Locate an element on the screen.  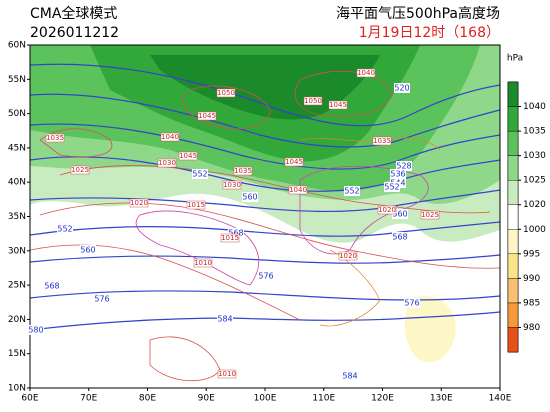
colorbar-label: 1020 is located at coordinates (534, 205).